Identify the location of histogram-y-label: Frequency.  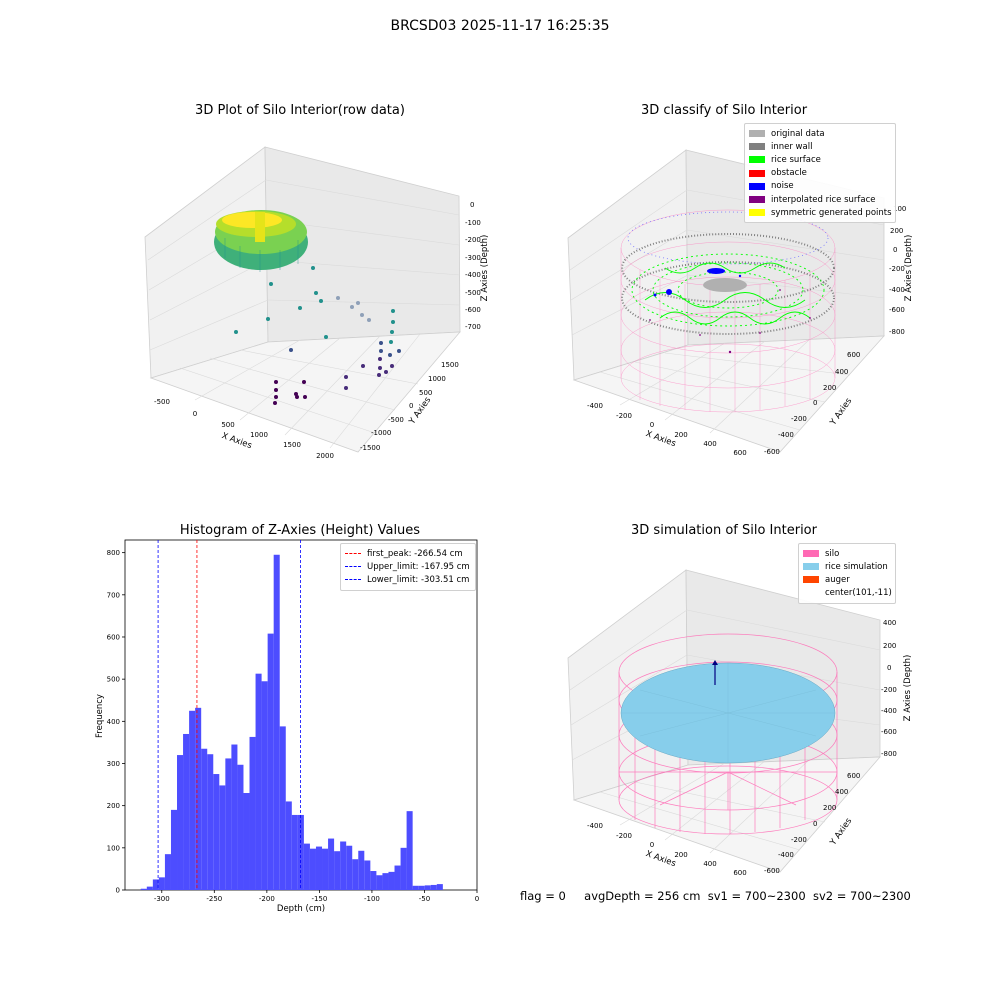
(100, 716).